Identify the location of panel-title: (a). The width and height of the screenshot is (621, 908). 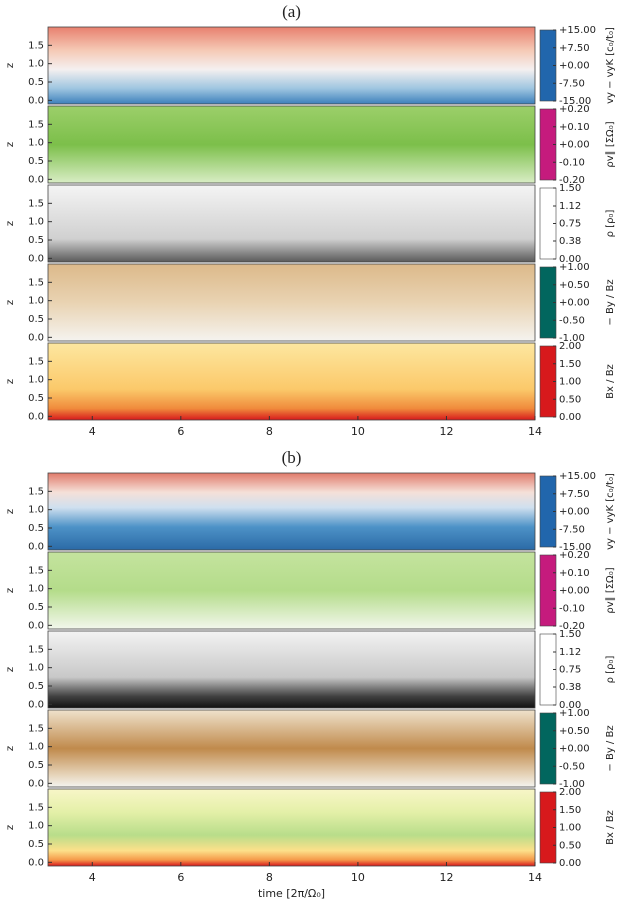
(291, 11).